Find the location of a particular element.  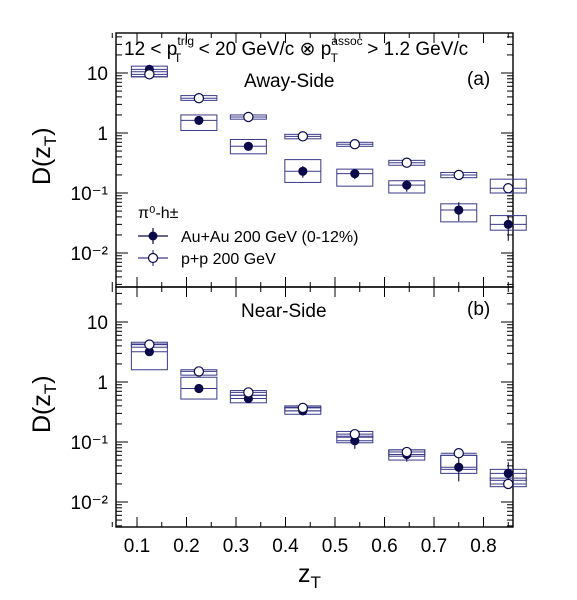

sys-box-auau-a is located at coordinates (199, 123).